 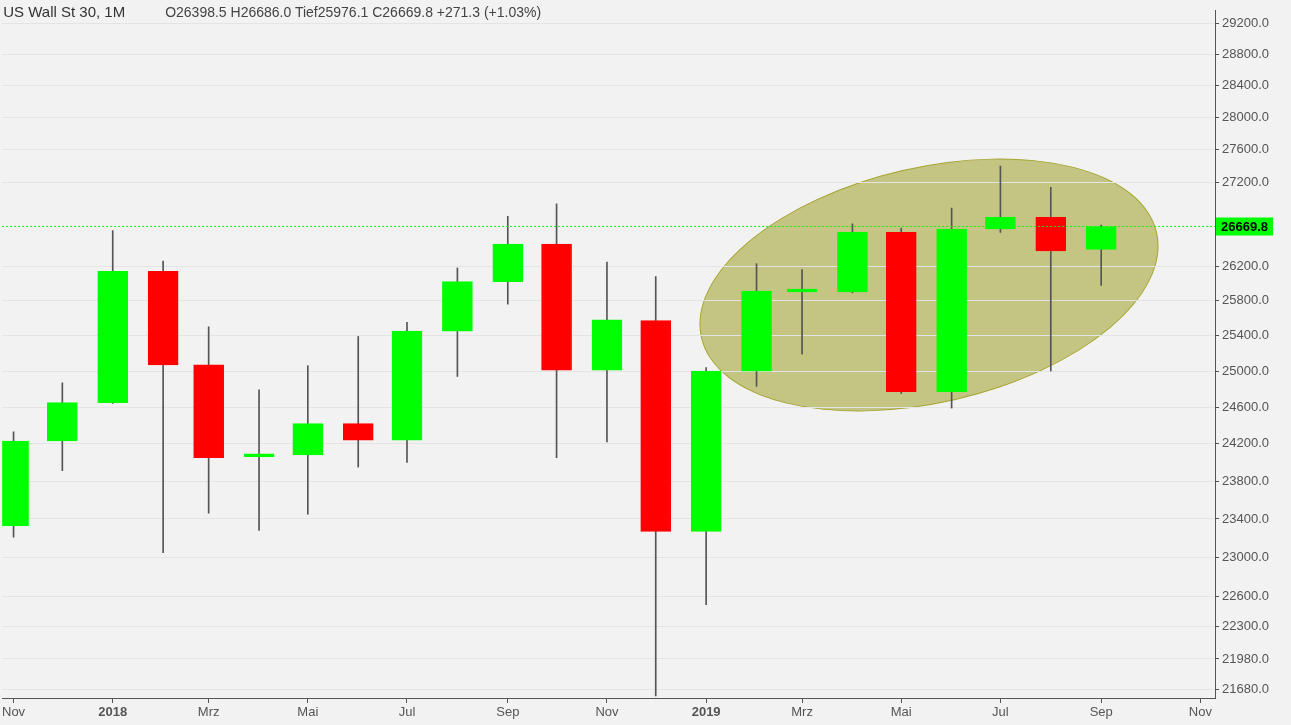 I want to click on y-tick-label: 26200.0, so click(x=1245, y=265).